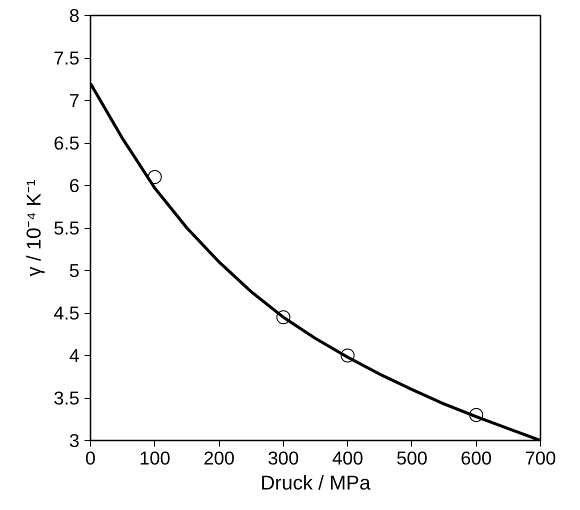  What do you see at coordinates (67, 398) in the screenshot?
I see `y-tick-label: 3.5` at bounding box center [67, 398].